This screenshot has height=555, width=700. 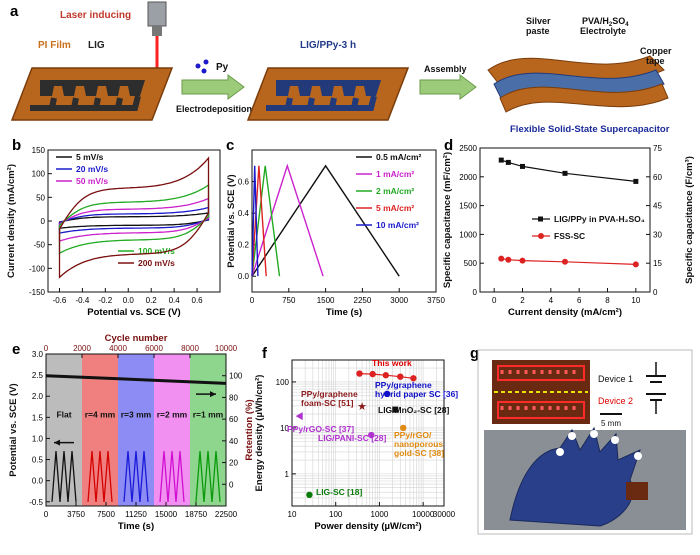 I want to click on x-tick-label: 18750, so click(x=196, y=514).